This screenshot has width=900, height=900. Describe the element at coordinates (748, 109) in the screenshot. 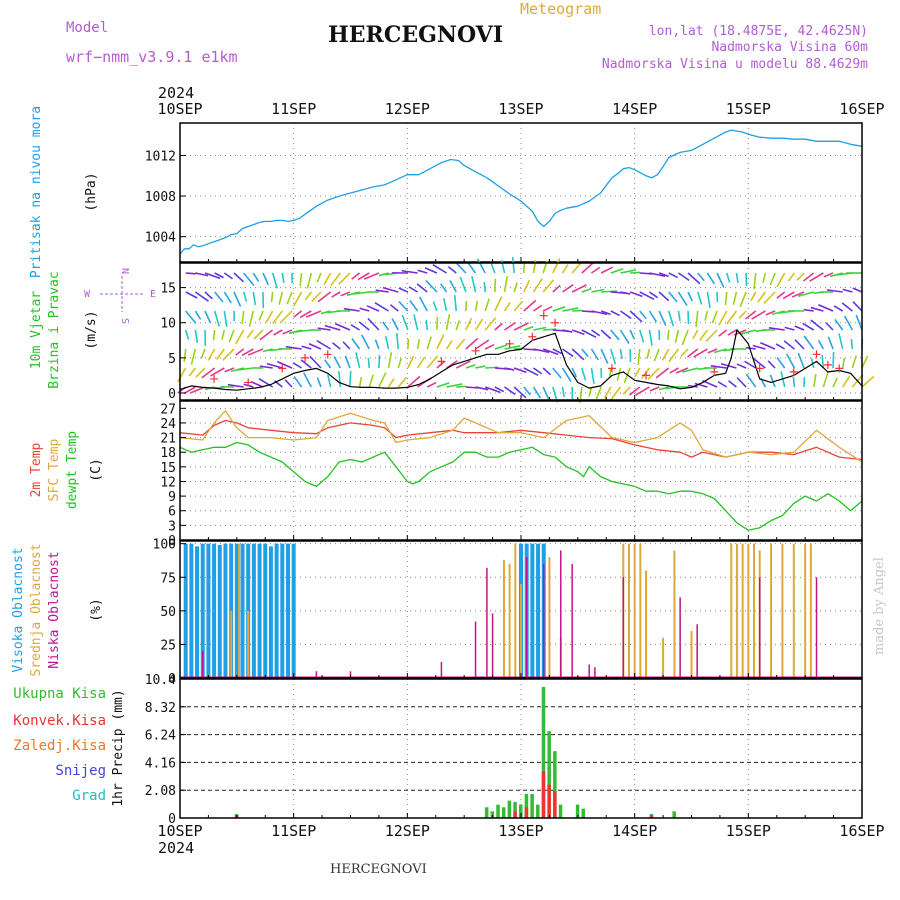

I see `time-tick-top: 15SEP` at that location.